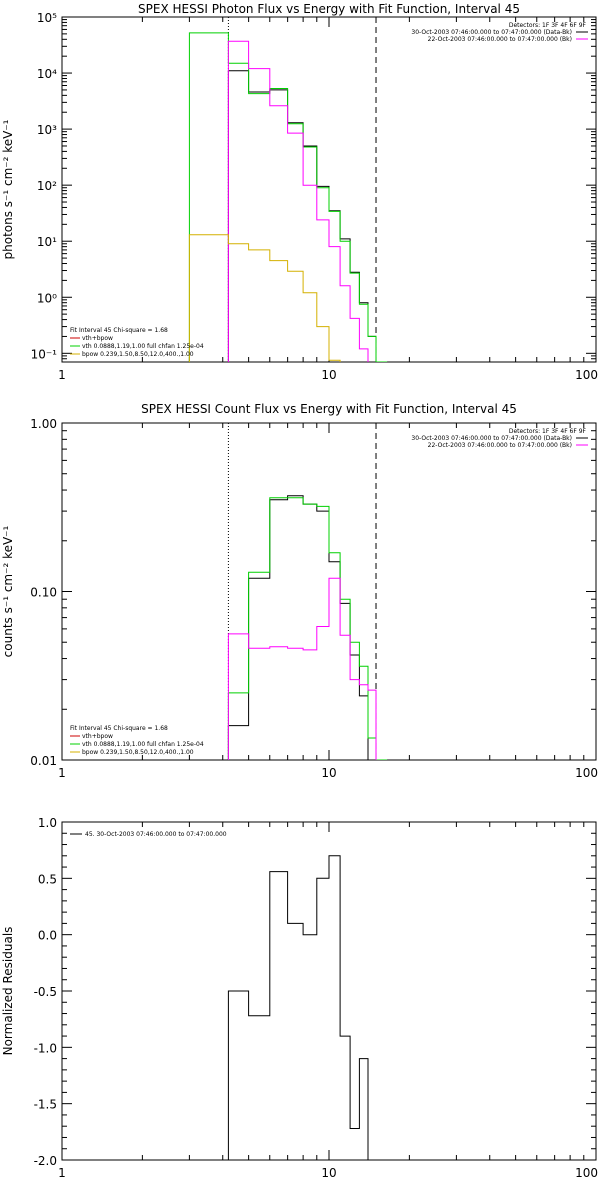 Image resolution: width=600 pixels, height=1200 pixels. What do you see at coordinates (8, 591) in the screenshot?
I see `y-axis-label: counts s⁻¹ cm⁻² keV⁻¹` at bounding box center [8, 591].